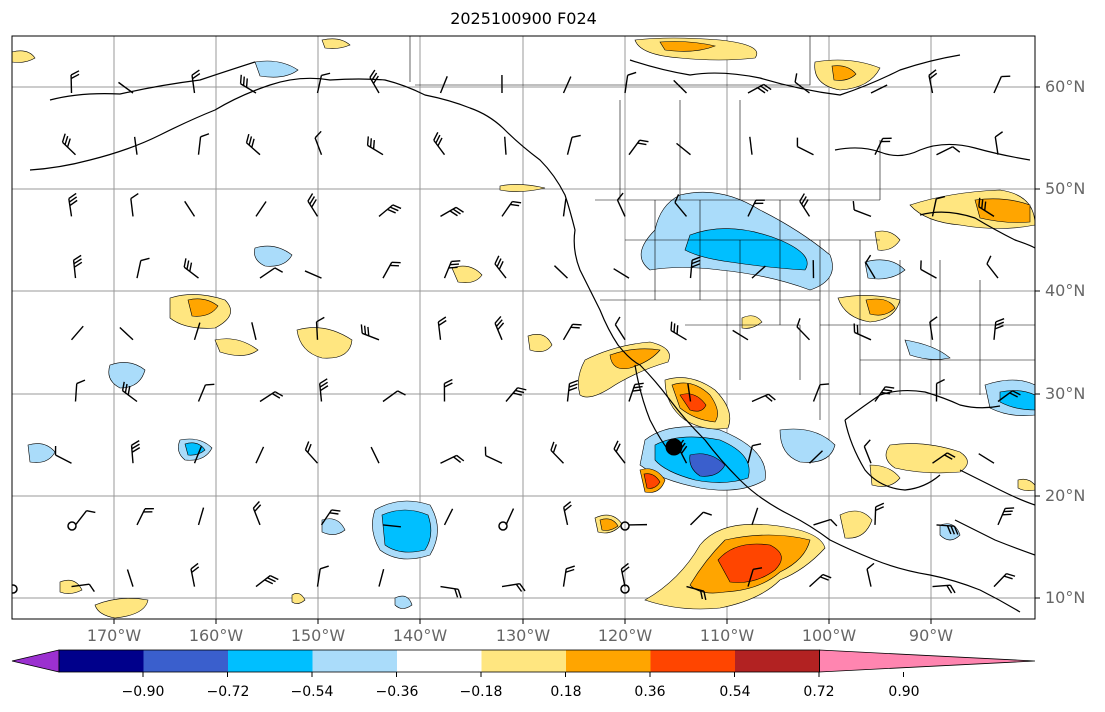 The height and width of the screenshot is (712, 1105). What do you see at coordinates (829, 635) in the screenshot?
I see `lon-label-100w: 100°W` at bounding box center [829, 635].